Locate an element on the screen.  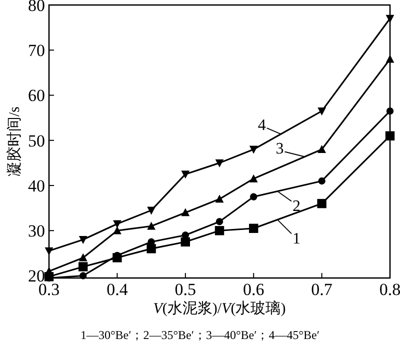
y-tick-label: 30 is located at coordinates (36, 231).